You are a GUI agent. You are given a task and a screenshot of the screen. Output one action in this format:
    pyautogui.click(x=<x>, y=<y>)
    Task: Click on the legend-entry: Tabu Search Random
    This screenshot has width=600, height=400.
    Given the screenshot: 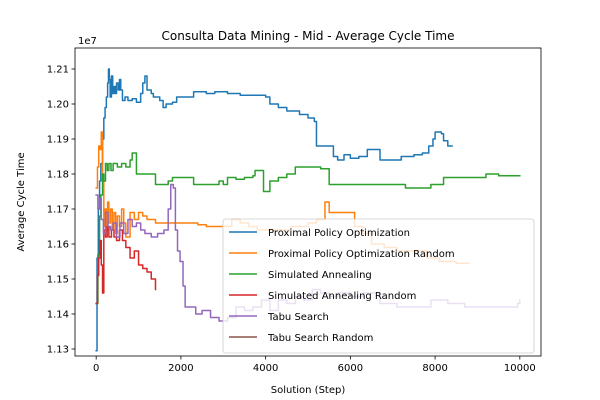 What is the action you would take?
    pyautogui.click(x=320, y=338)
    